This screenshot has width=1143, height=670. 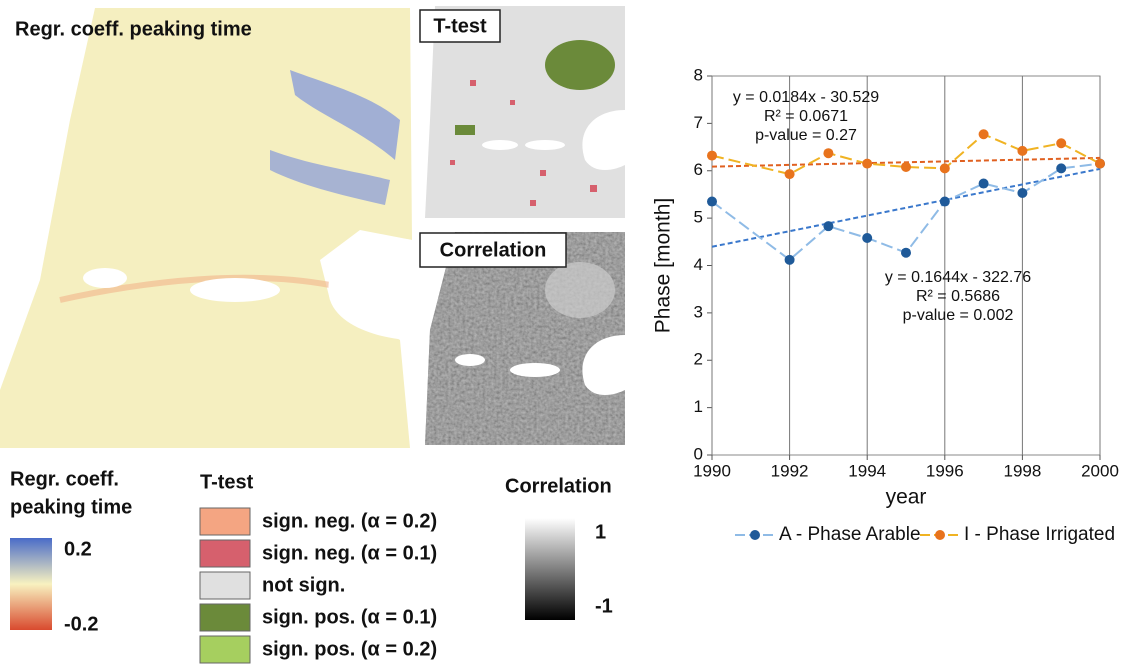 I want to click on legend-label: sign. pos. (α = 0.2), so click(x=349, y=649).